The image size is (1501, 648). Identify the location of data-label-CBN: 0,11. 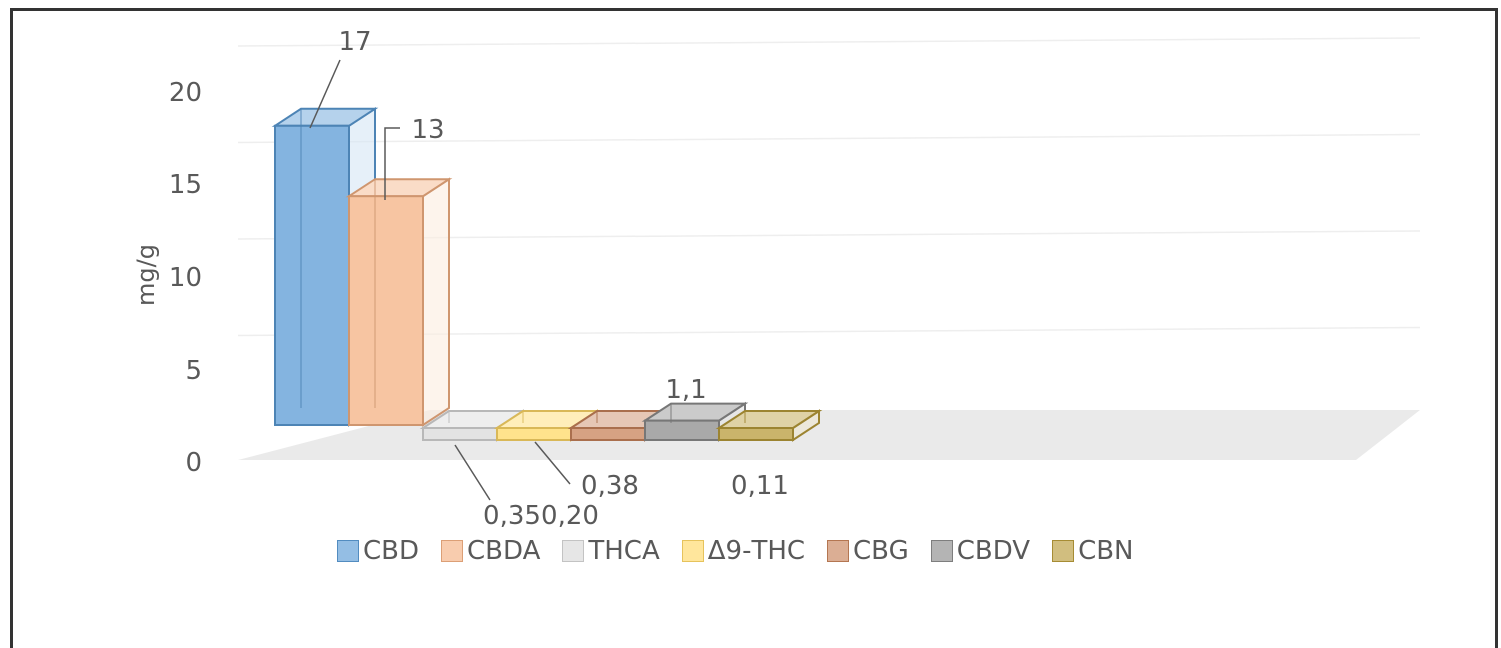
(760, 486).